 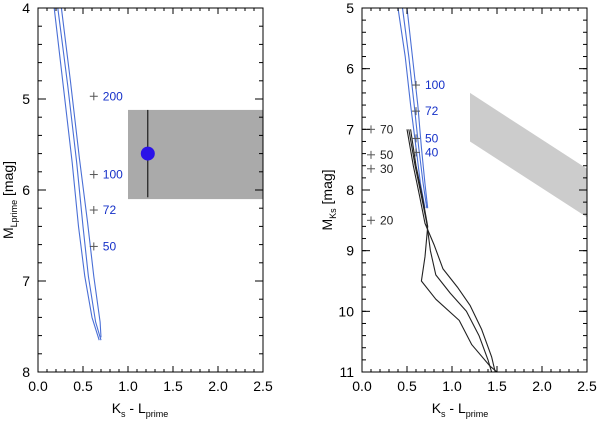 What do you see at coordinates (387, 169) in the screenshot?
I see `right-mass-label: 30` at bounding box center [387, 169].